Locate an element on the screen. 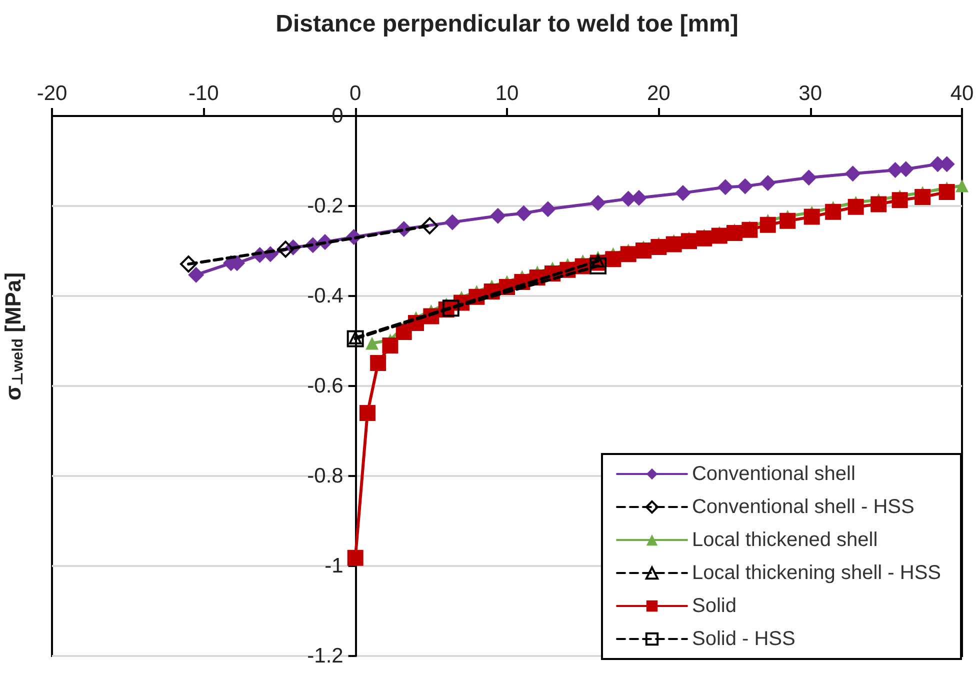 The height and width of the screenshot is (673, 979). y-tick-label: -0.6 is located at coordinates (325, 386).